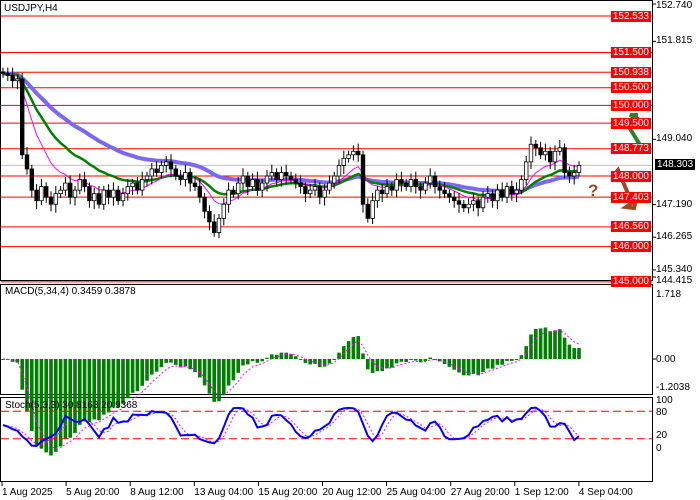 This screenshot has height=500, width=700. Describe the element at coordinates (31, 8) in the screenshot. I see `symbol-label: USDJPY,H4` at that location.